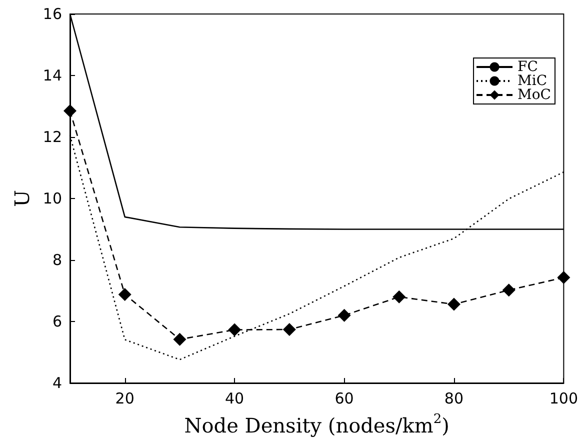 The width and height of the screenshot is (581, 441). What do you see at coordinates (234, 399) in the screenshot?
I see `x-tick-label: 40` at bounding box center [234, 399].